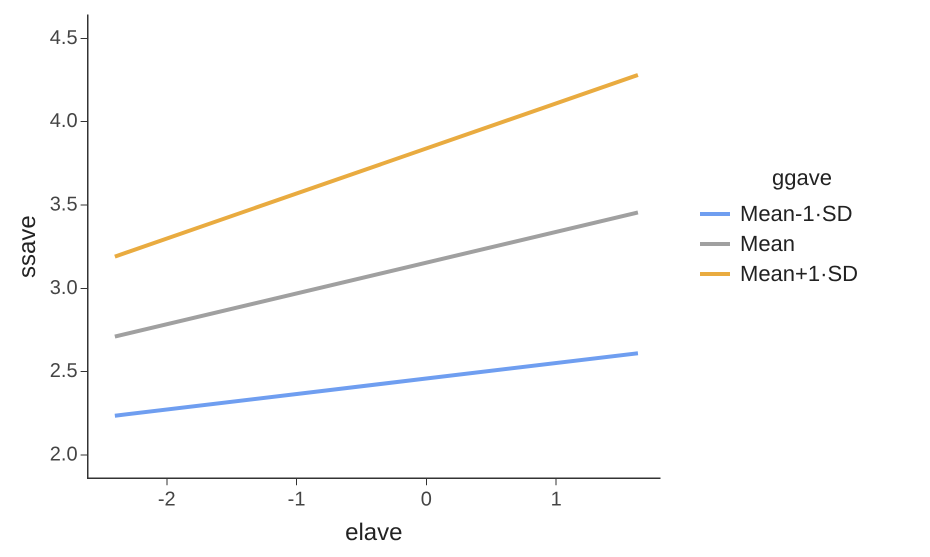  I want to click on x-tick-label: -1, so click(297, 499).